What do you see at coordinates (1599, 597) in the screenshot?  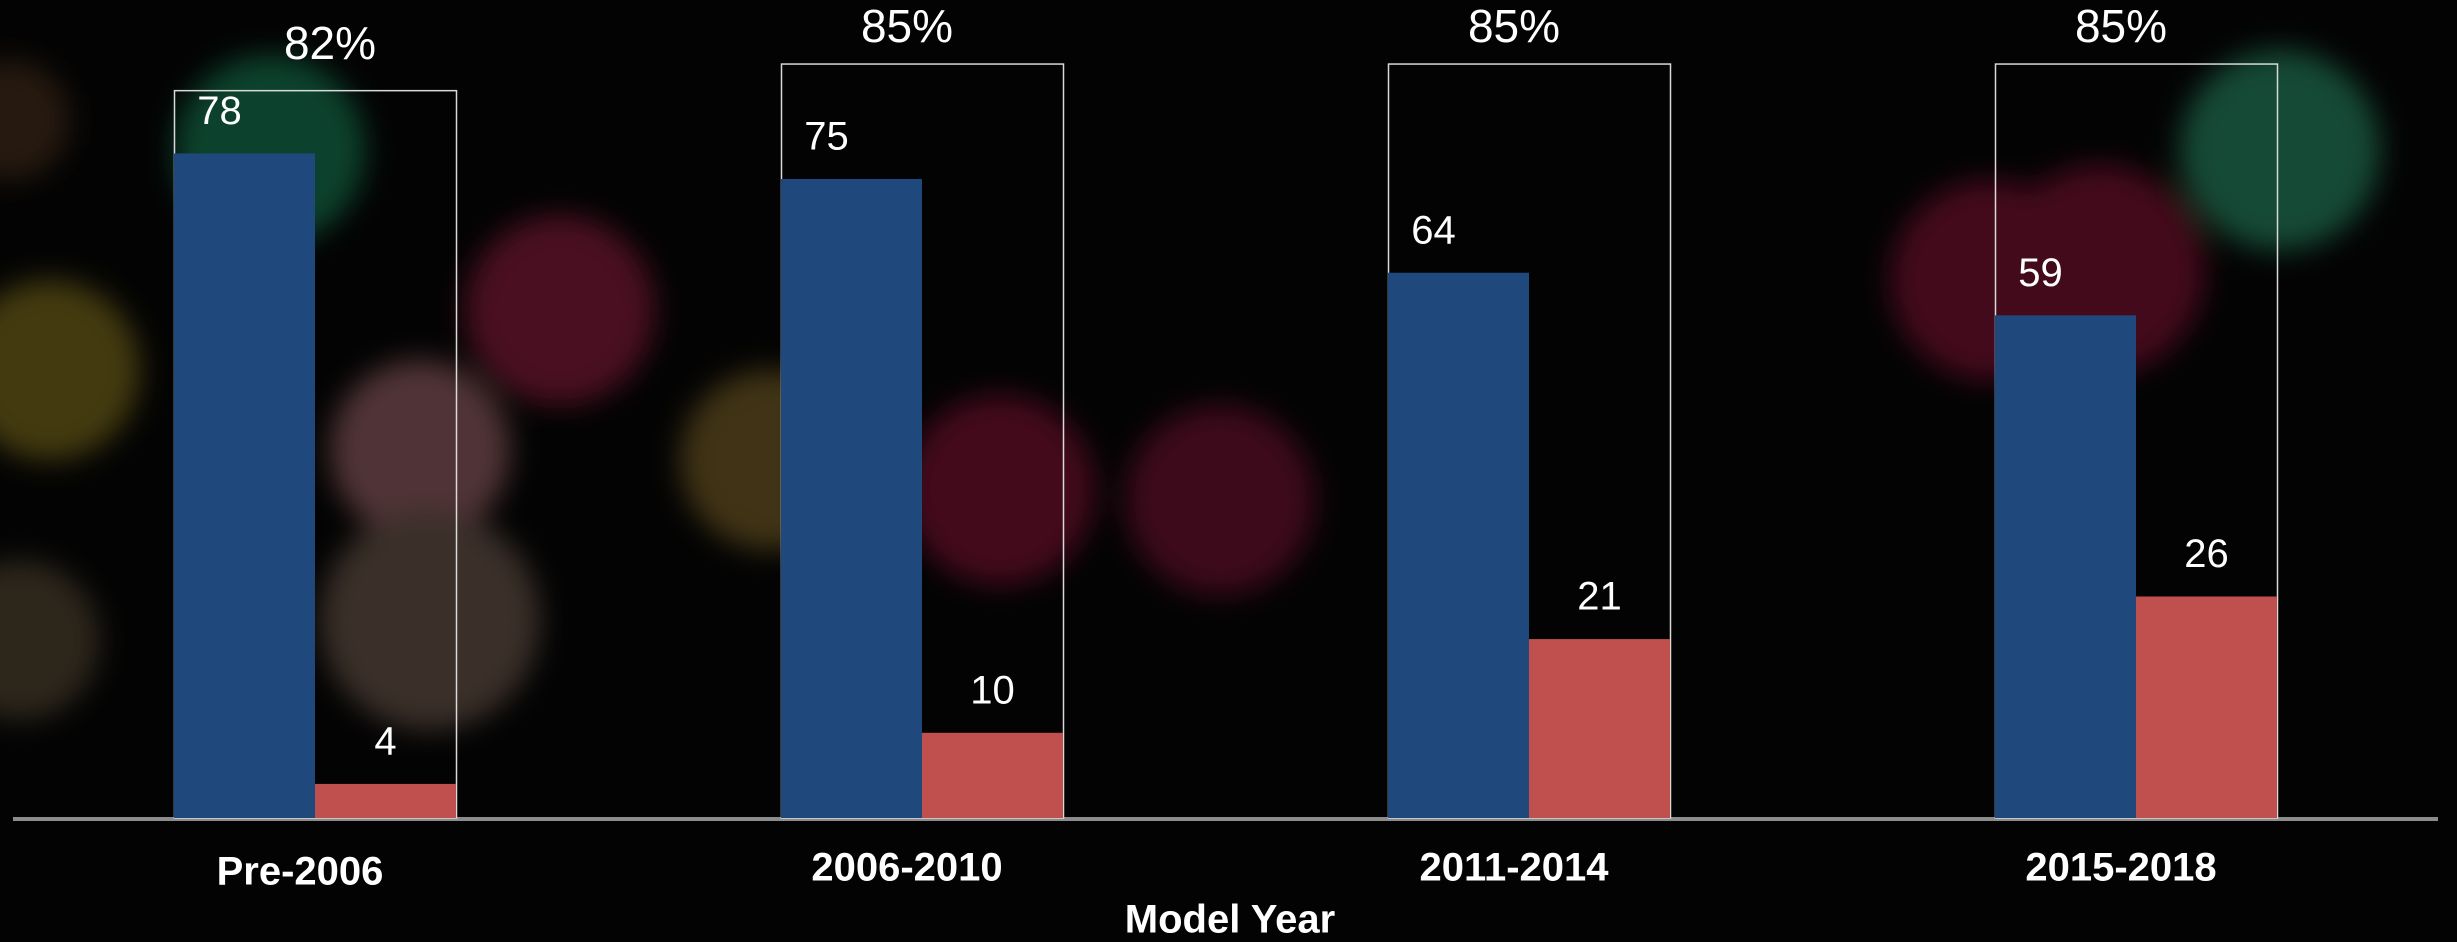 I see `value-label: 21` at bounding box center [1599, 597].